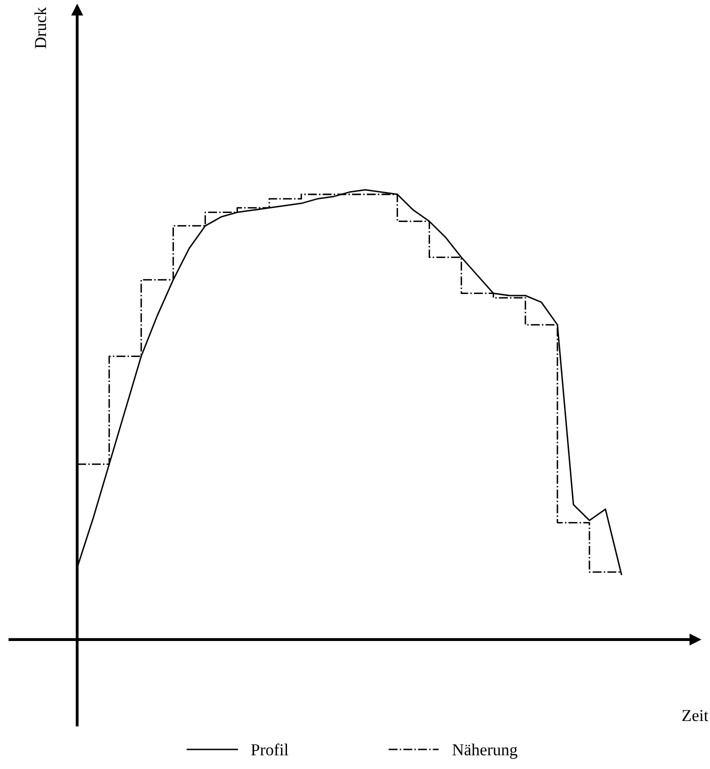  I want to click on legend-label: Näherung, so click(485, 751).